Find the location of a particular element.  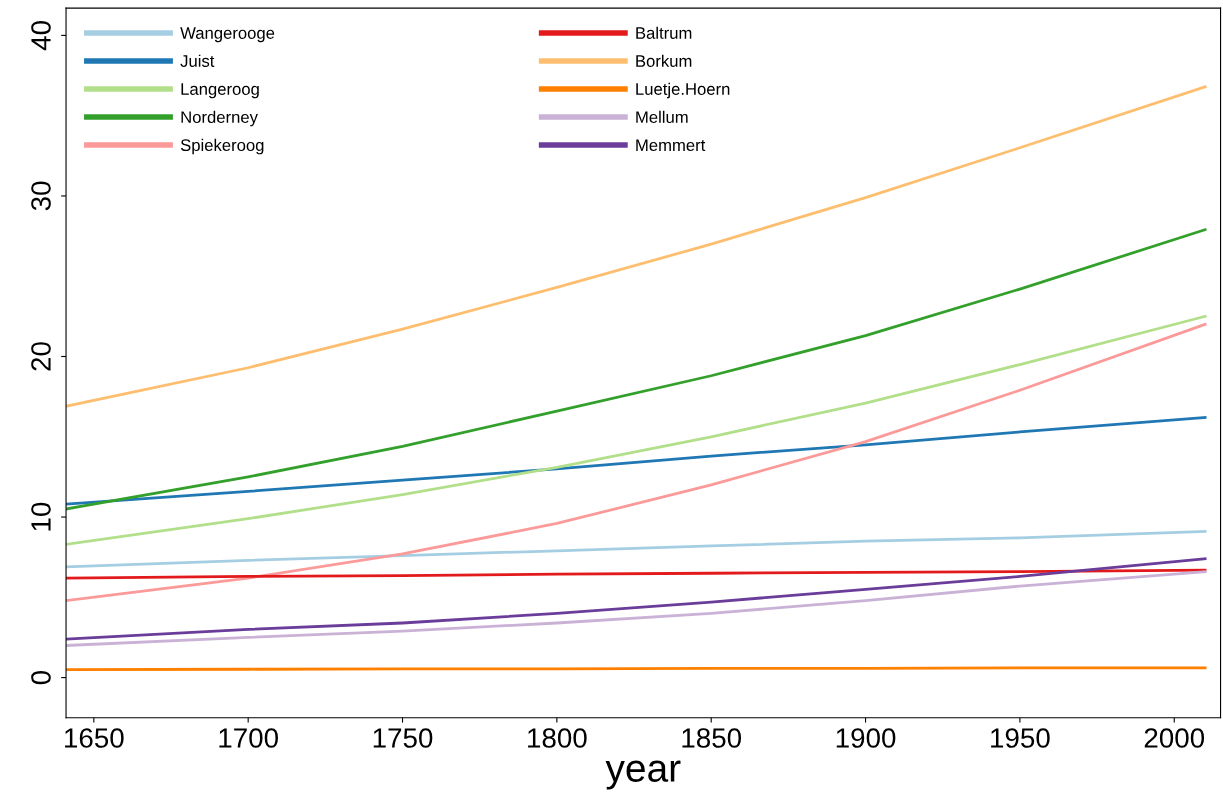

x-axis-title: year is located at coordinates (643, 775).